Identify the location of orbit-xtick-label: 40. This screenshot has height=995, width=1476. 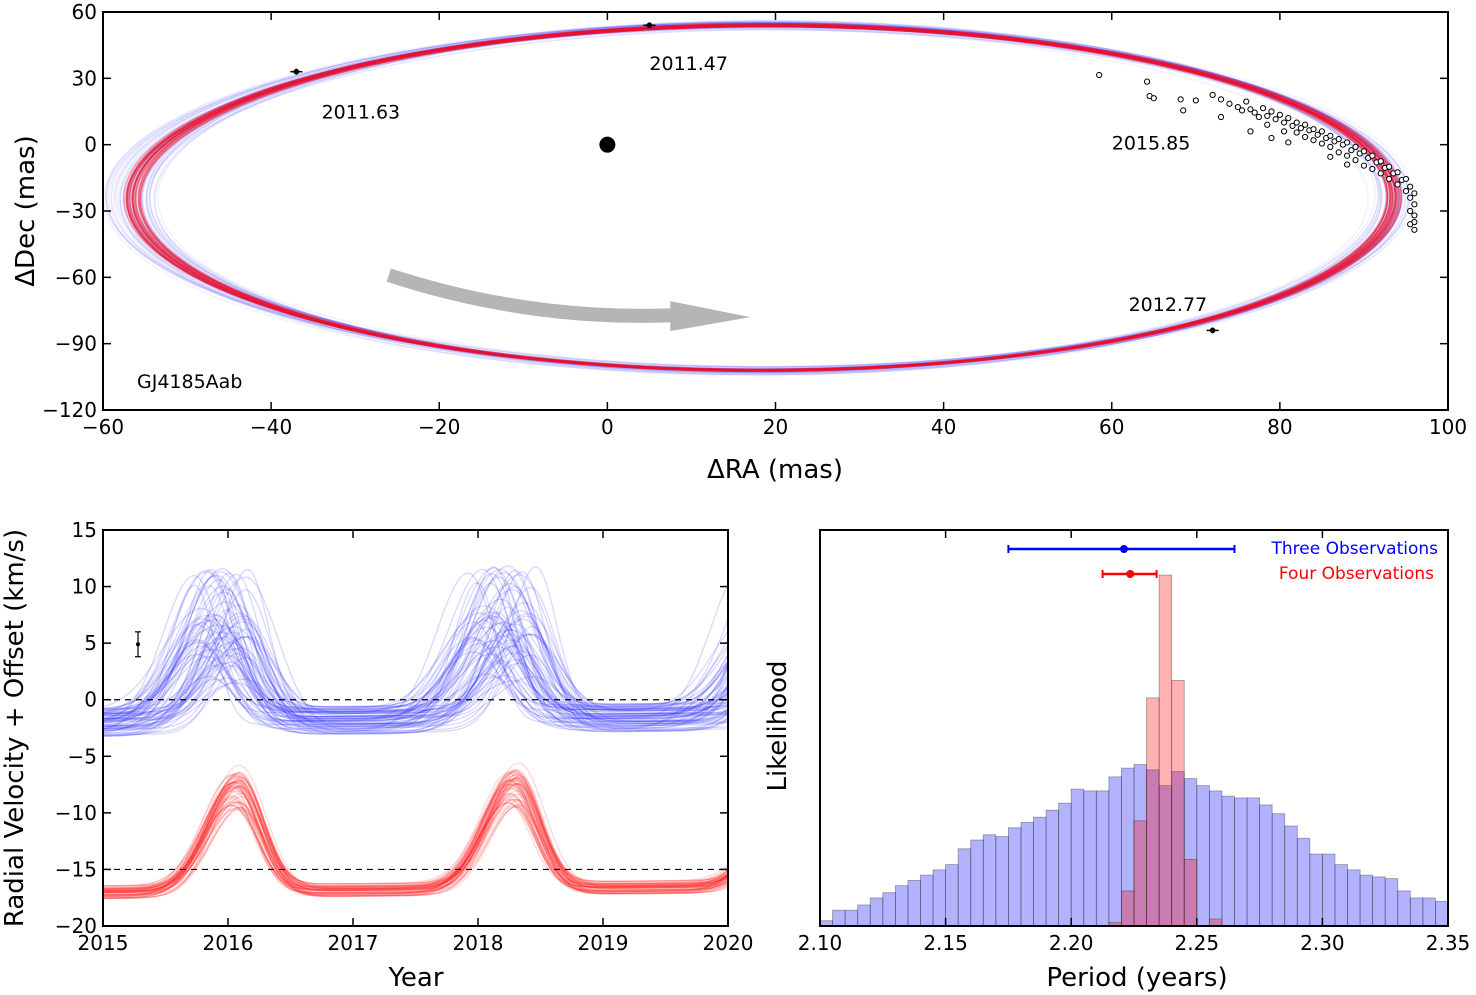
(943, 427).